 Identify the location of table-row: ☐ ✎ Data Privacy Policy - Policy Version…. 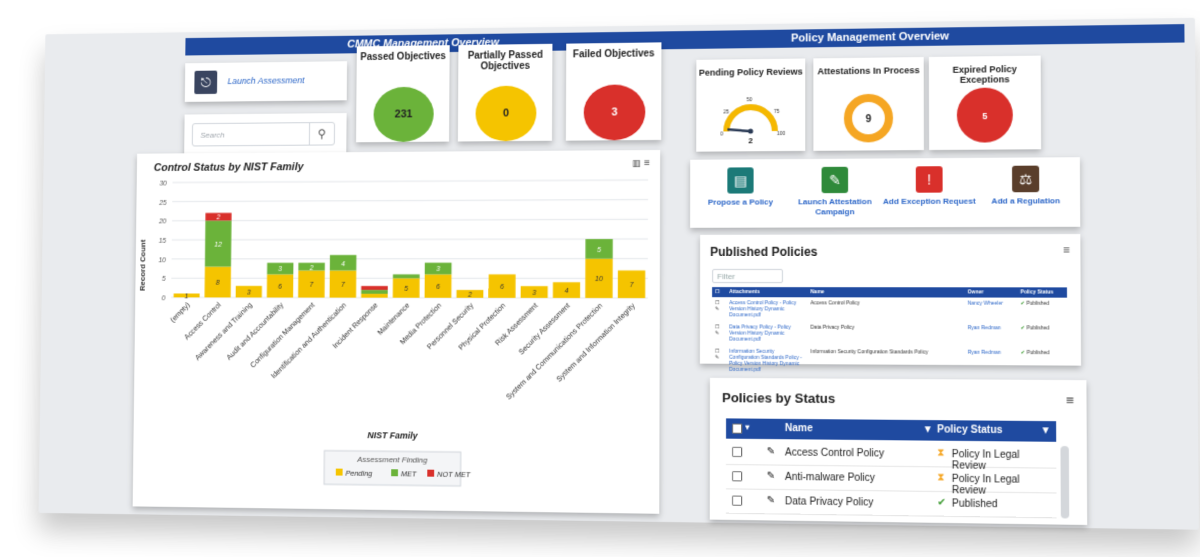
(889, 334).